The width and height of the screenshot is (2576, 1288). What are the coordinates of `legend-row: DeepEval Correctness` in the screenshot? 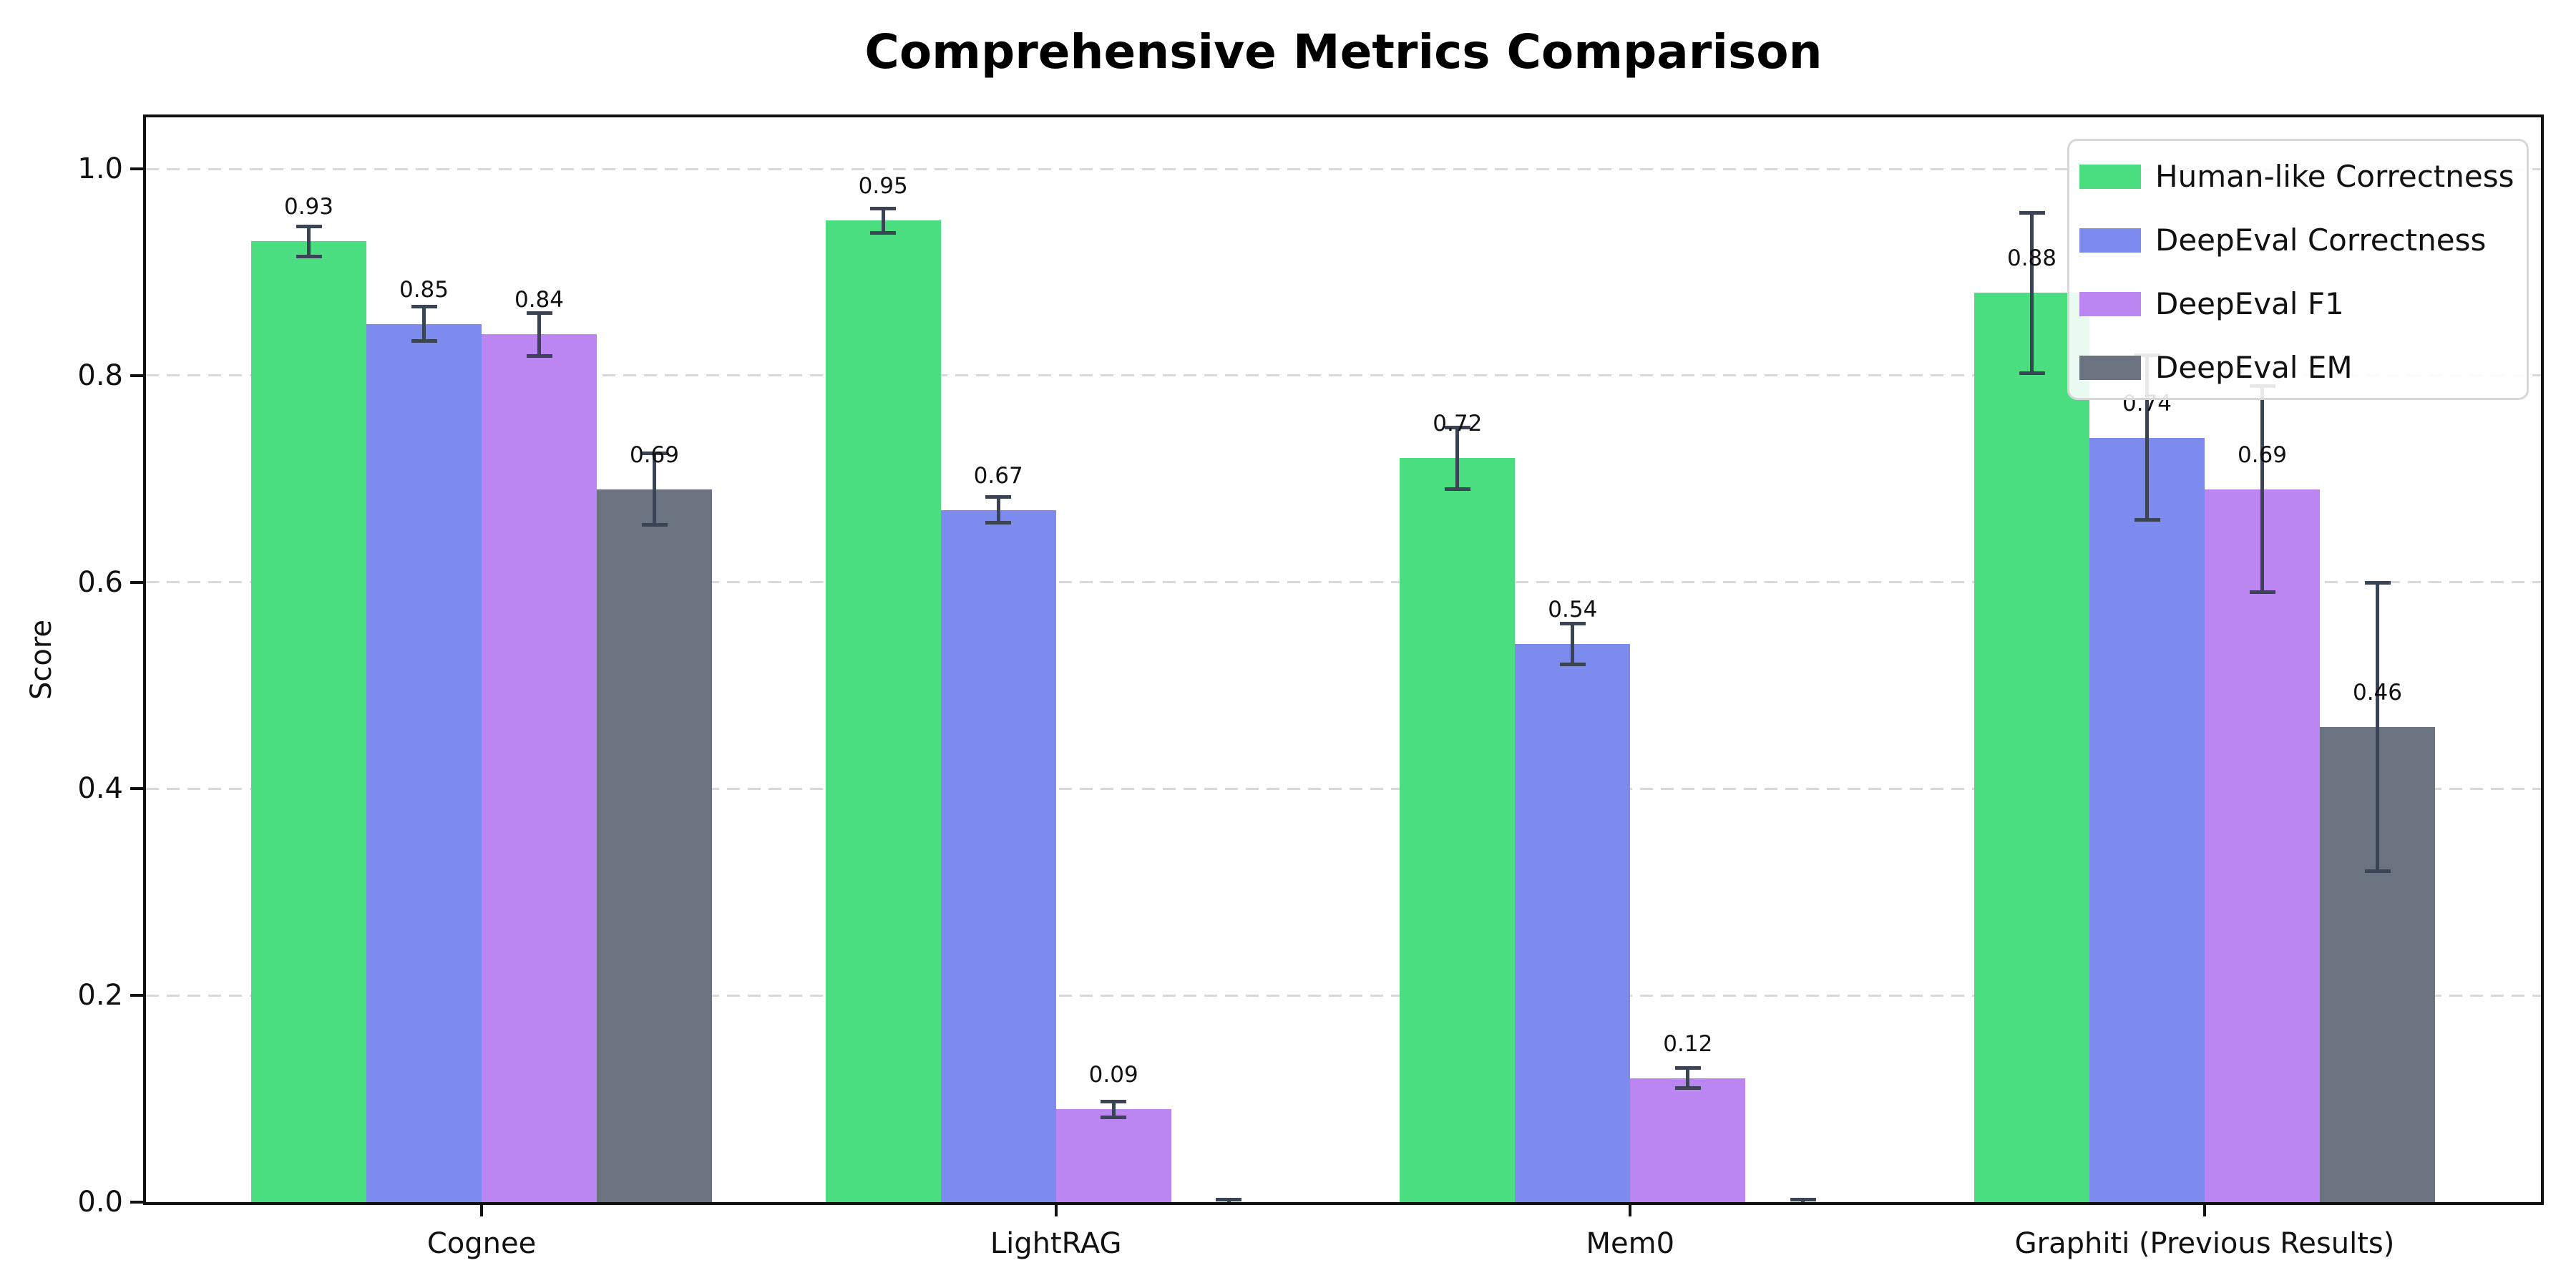 It's located at (2298, 240).